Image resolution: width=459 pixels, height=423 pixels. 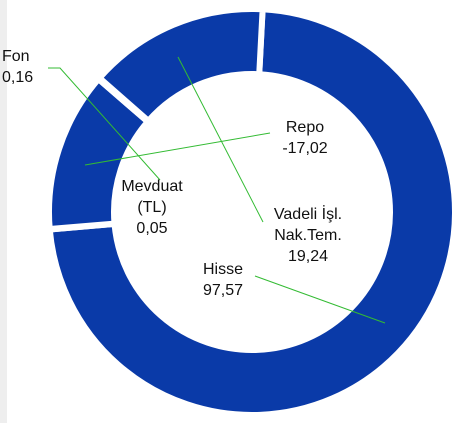 What do you see at coordinates (21, 67) in the screenshot?
I see `slice-label: Fon 0,16` at bounding box center [21, 67].